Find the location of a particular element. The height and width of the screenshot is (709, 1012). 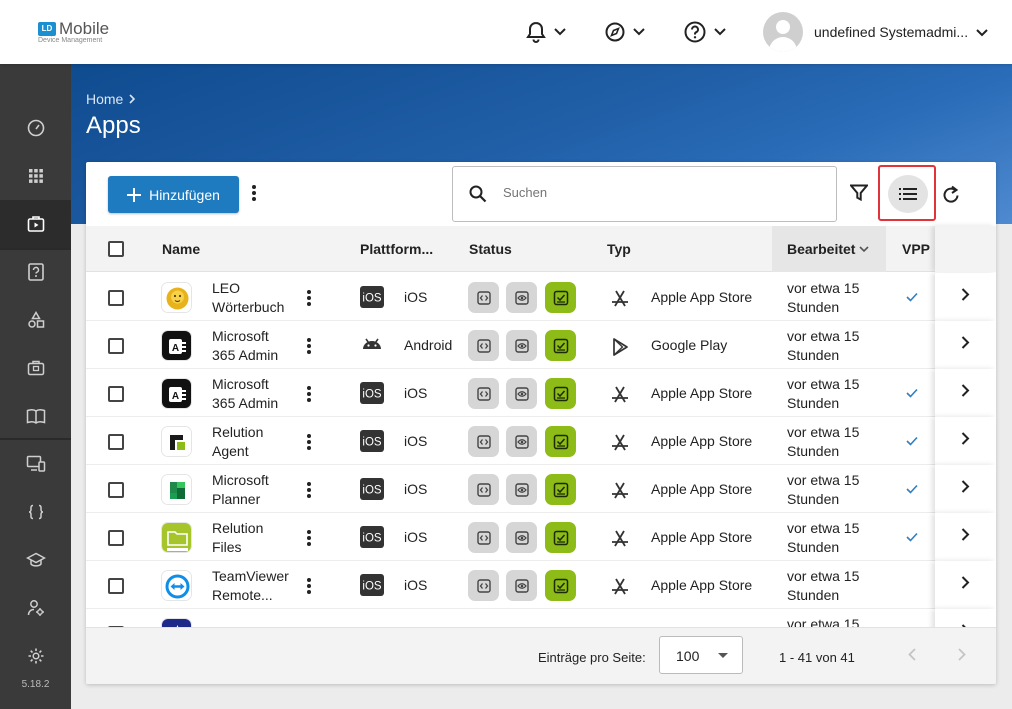

sidebar-item-school is located at coordinates (35, 560).